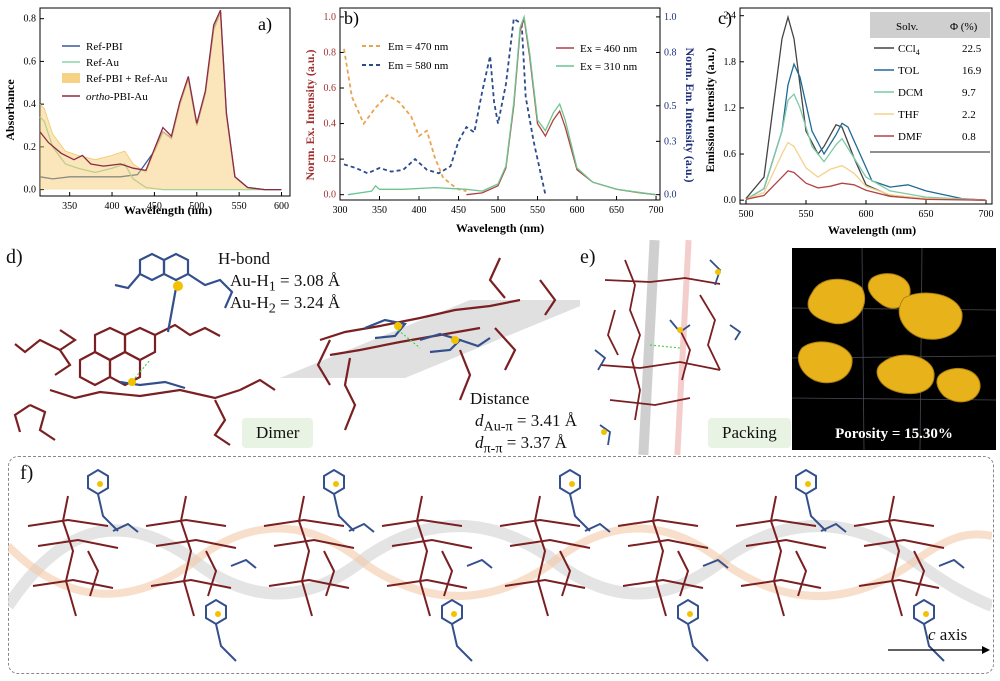  Describe the element at coordinates (10, 110) in the screenshot. I see `y-axis-label: Absorbance` at that location.